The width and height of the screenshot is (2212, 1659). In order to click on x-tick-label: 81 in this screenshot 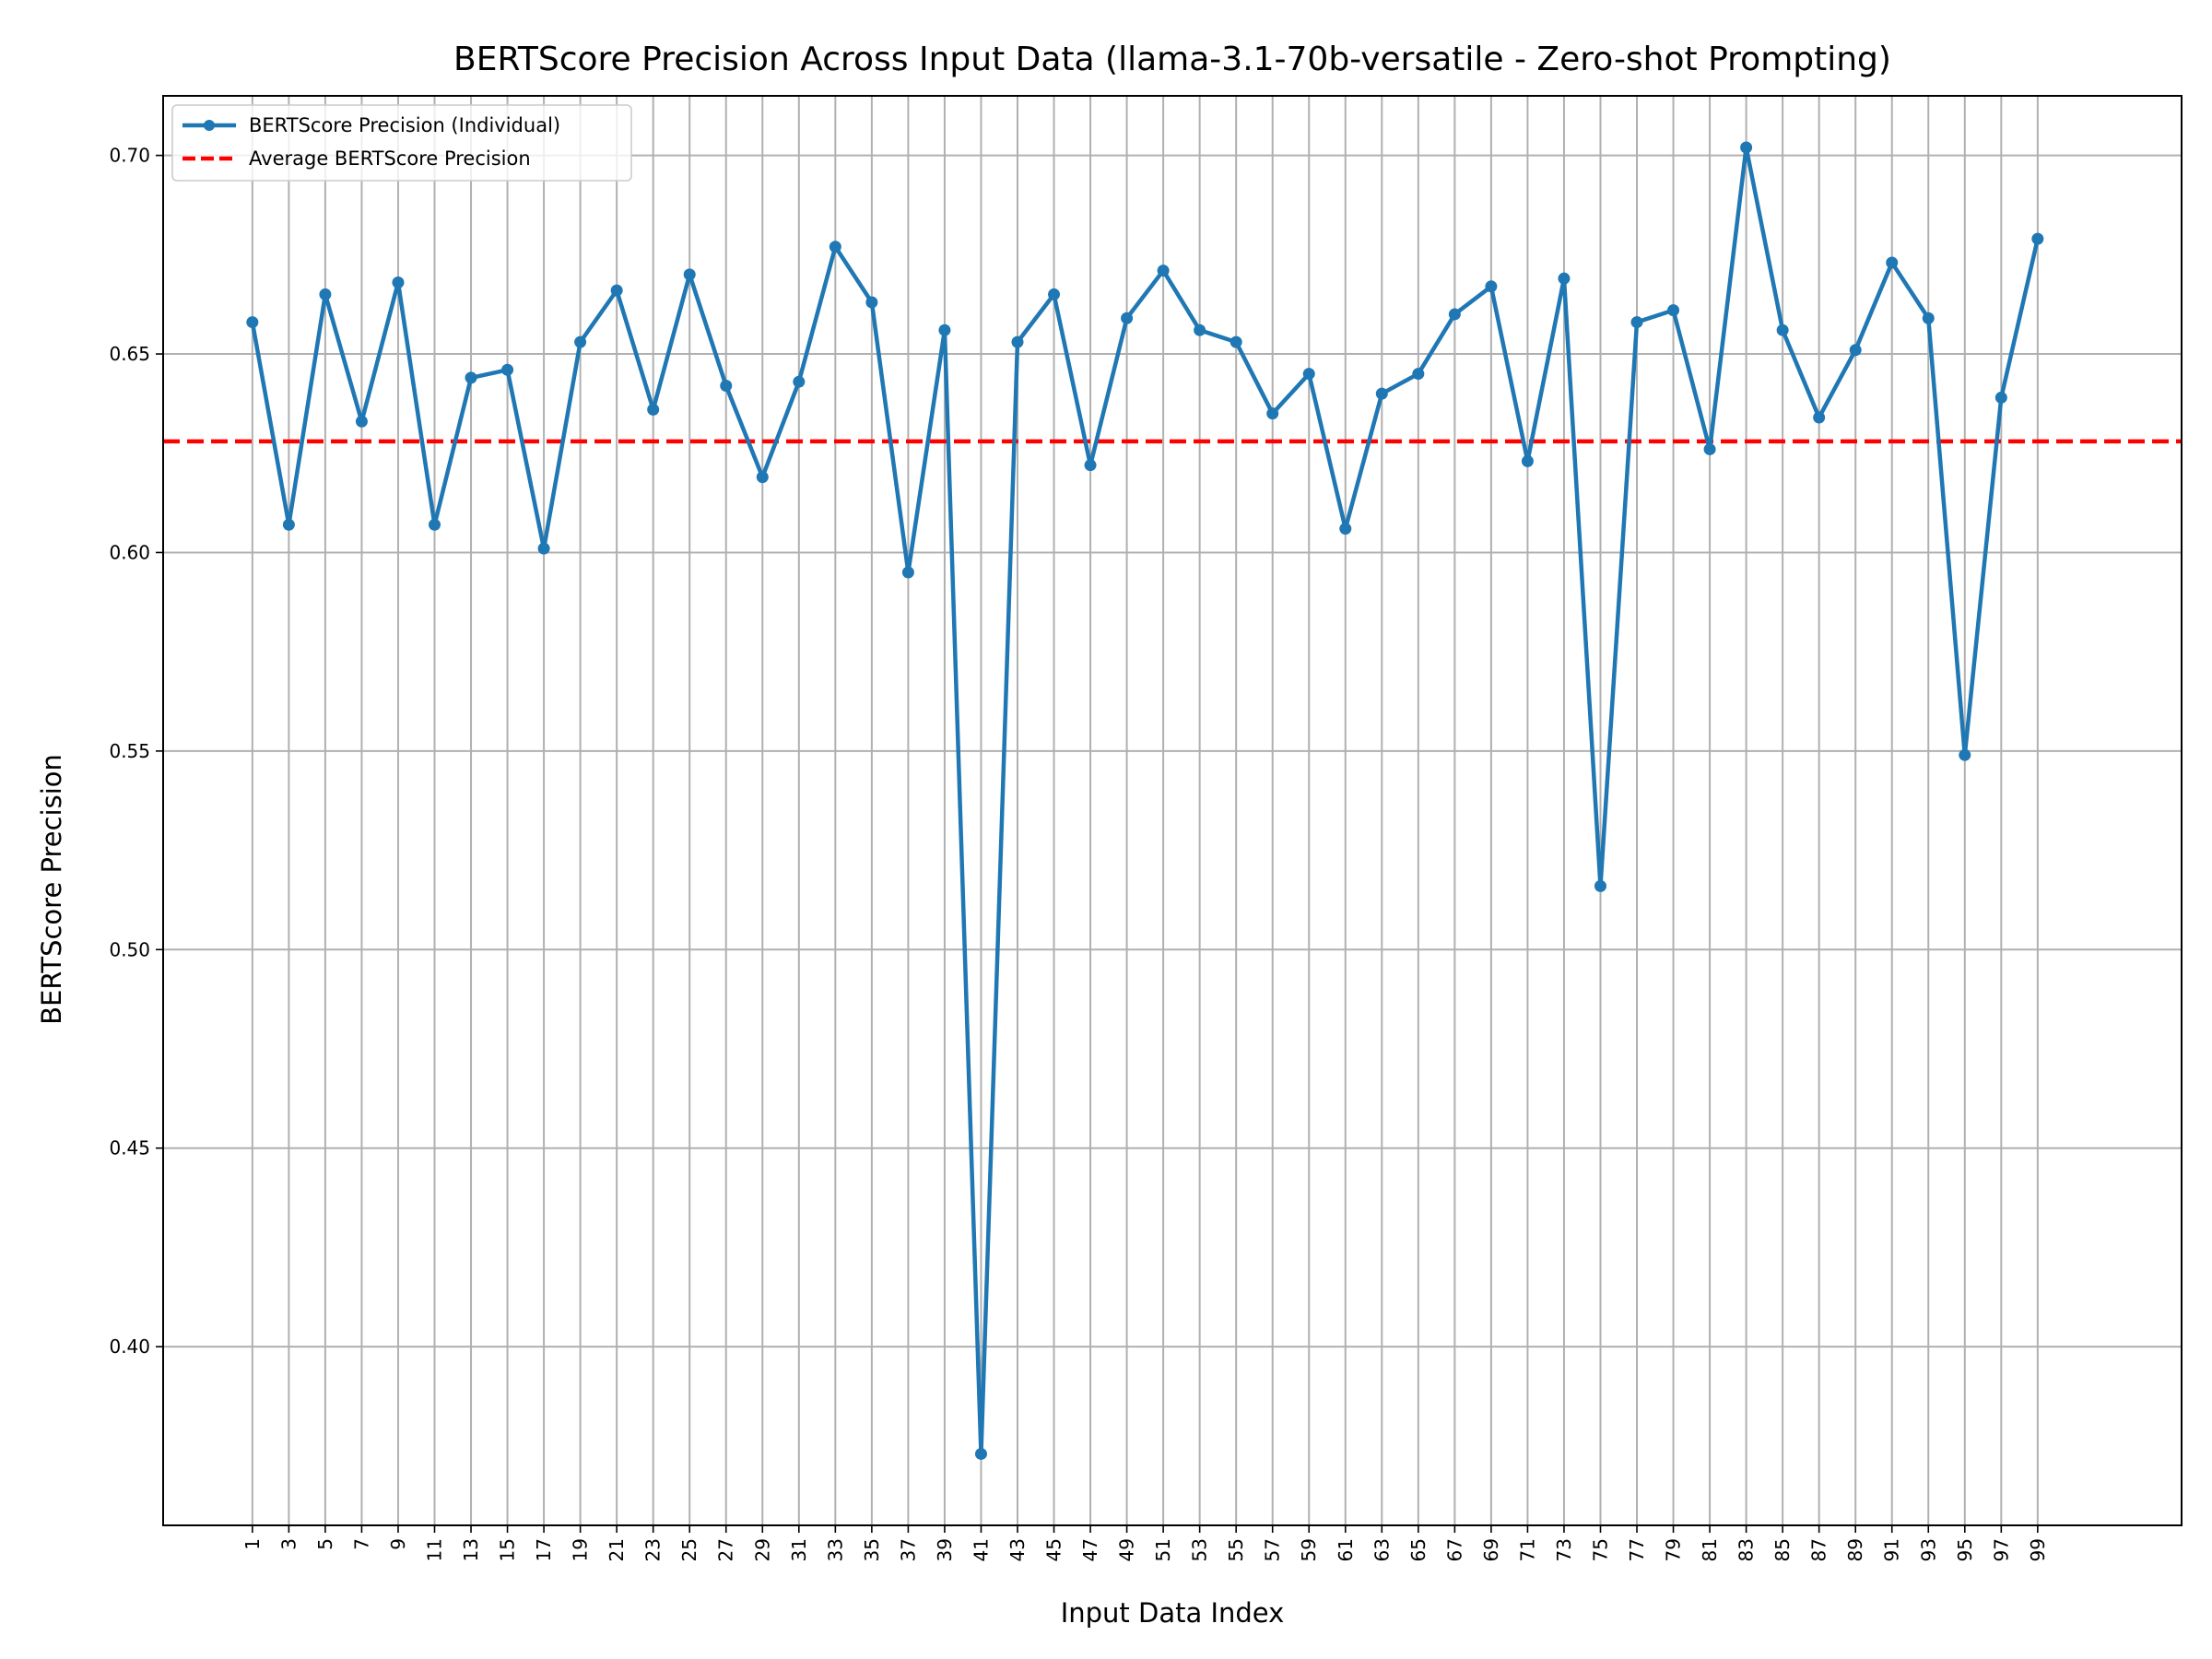, I will do `click(1710, 1549)`.